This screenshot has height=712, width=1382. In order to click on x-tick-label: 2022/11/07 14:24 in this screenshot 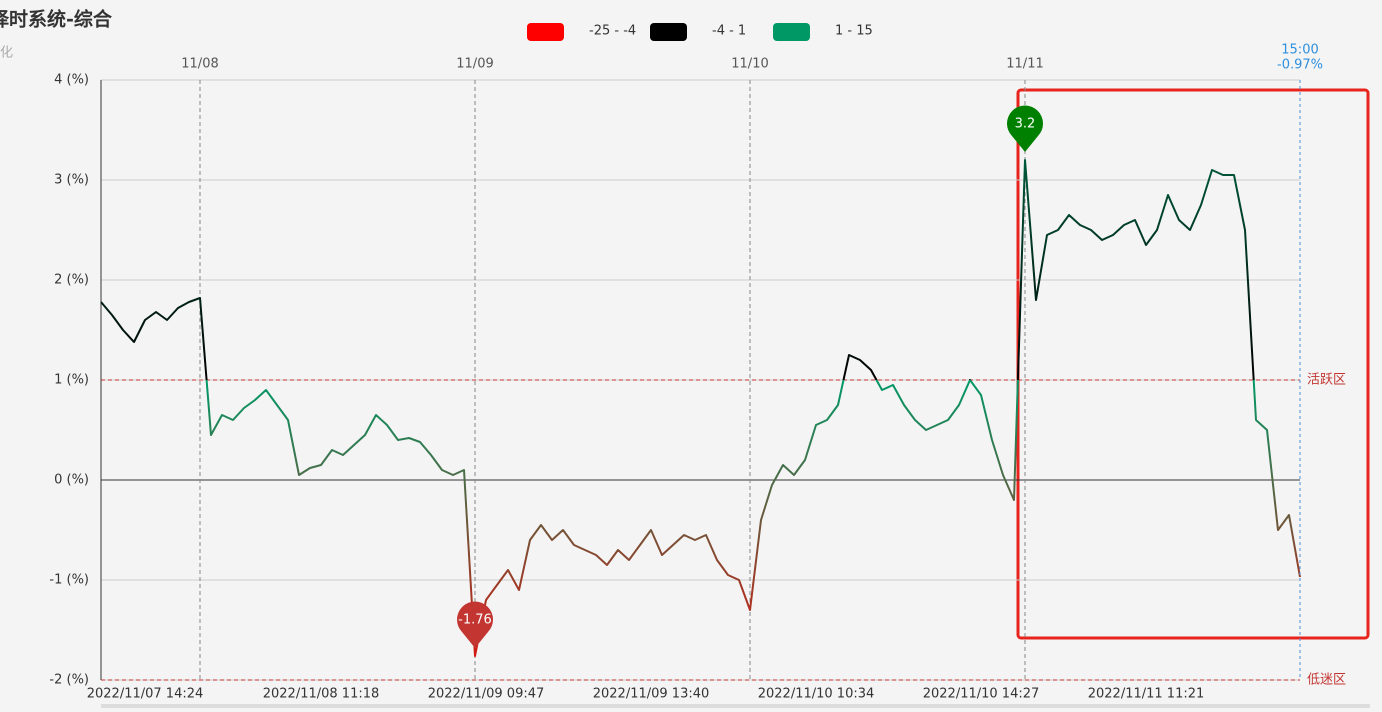, I will do `click(145, 694)`.